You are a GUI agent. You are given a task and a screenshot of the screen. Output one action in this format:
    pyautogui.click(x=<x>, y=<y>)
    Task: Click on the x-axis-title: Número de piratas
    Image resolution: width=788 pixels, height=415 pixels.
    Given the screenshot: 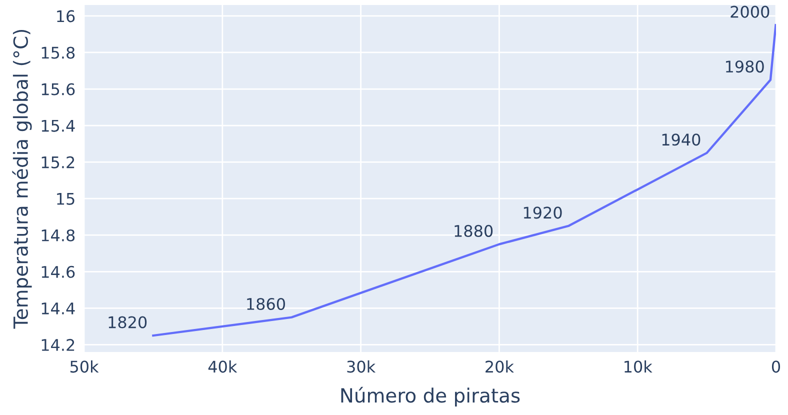 What is the action you would take?
    pyautogui.click(x=430, y=396)
    